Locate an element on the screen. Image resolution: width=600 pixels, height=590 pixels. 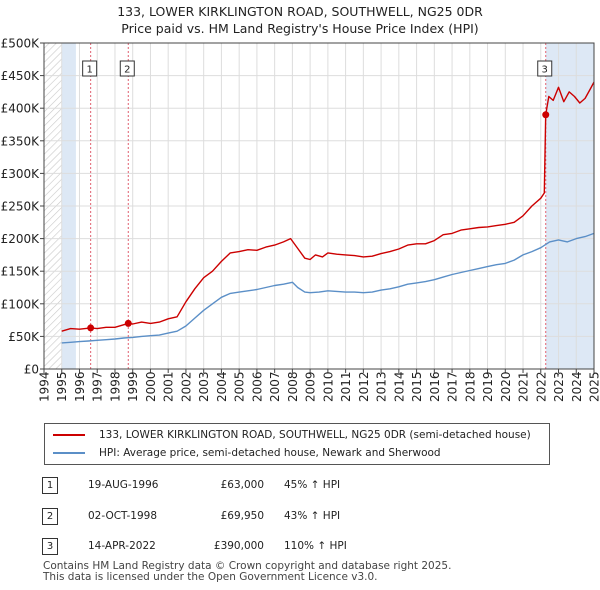
x-tick-label: 2003 is located at coordinates (204, 386).